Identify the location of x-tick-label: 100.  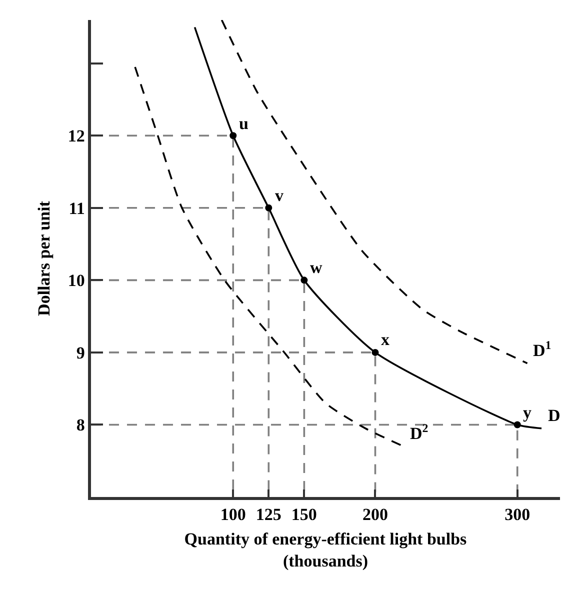
(233, 514).